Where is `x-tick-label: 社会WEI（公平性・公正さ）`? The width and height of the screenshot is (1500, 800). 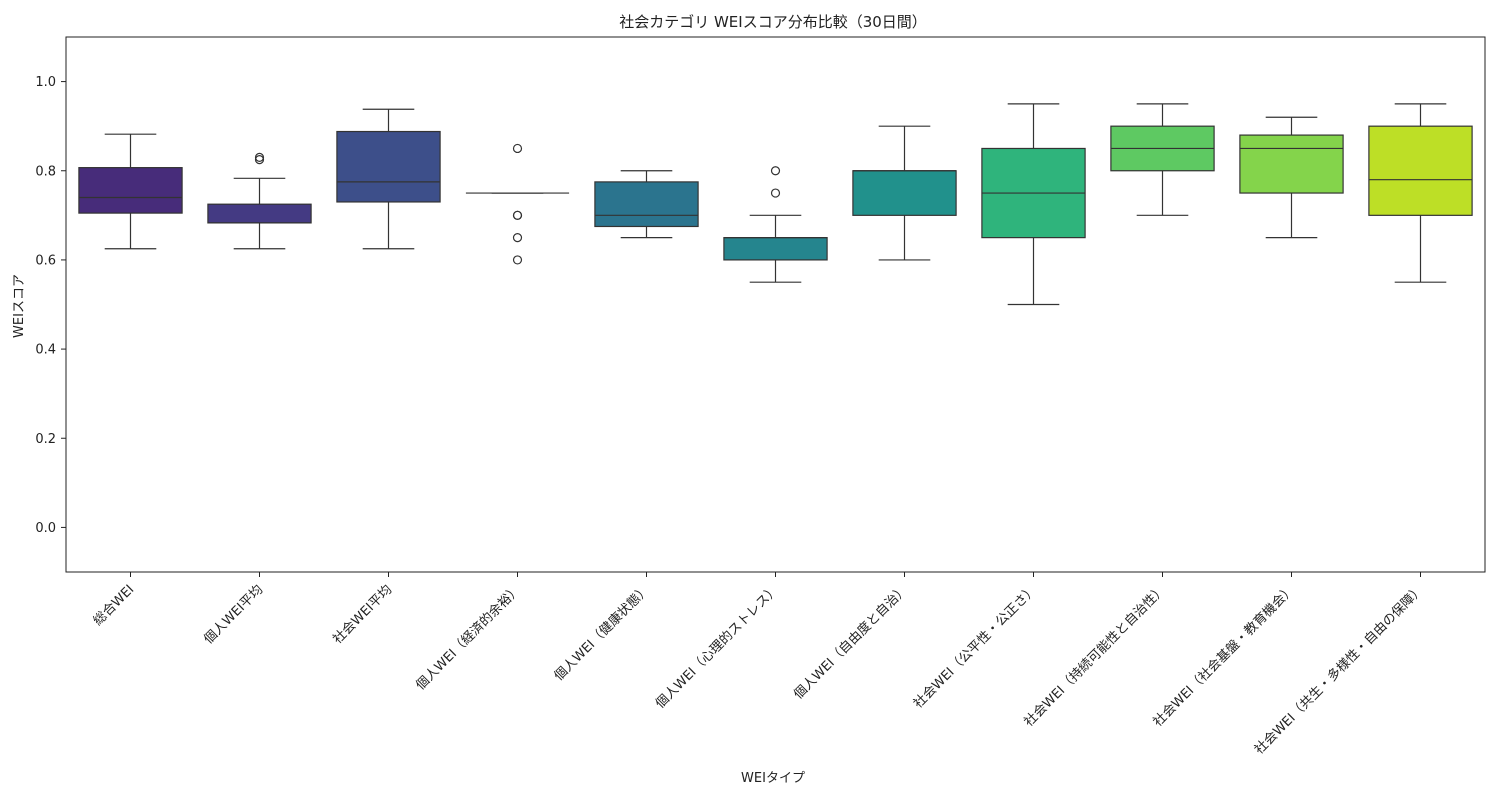
x-tick-label: 社会WEI（公平性・公正さ） is located at coordinates (975, 647).